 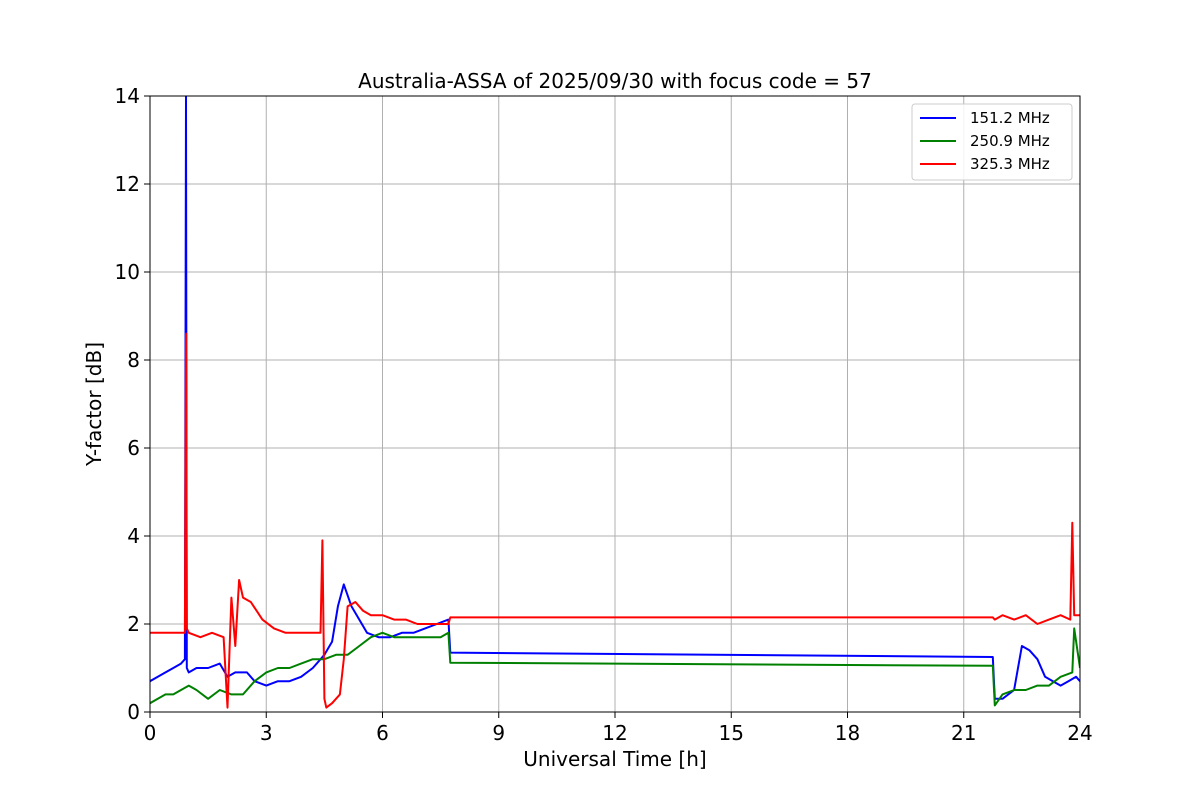 What do you see at coordinates (1079, 733) in the screenshot?
I see `x-tick-label: 24` at bounding box center [1079, 733].